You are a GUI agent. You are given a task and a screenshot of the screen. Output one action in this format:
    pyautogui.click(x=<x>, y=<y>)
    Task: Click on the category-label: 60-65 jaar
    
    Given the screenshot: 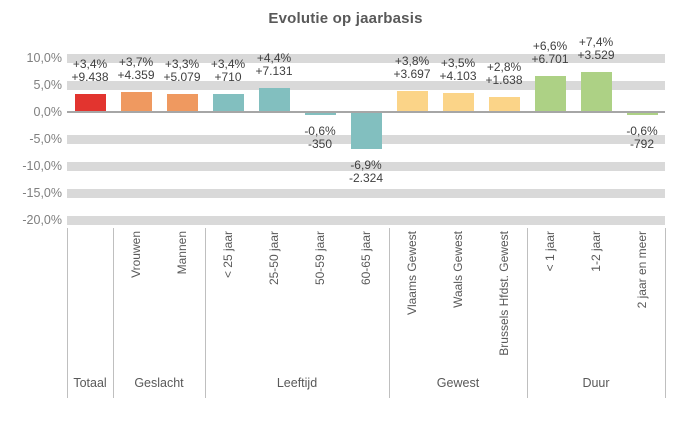 What is the action you would take?
    pyautogui.click(x=366, y=258)
    